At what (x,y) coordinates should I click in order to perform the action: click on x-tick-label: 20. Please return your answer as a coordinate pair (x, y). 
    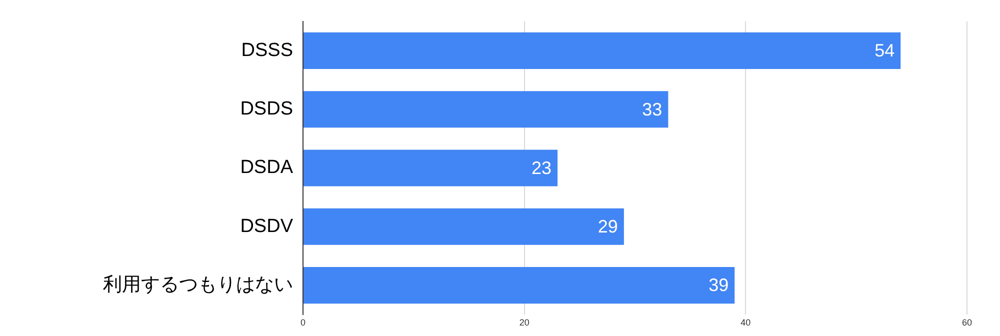
    Looking at the image, I should click on (524, 322).